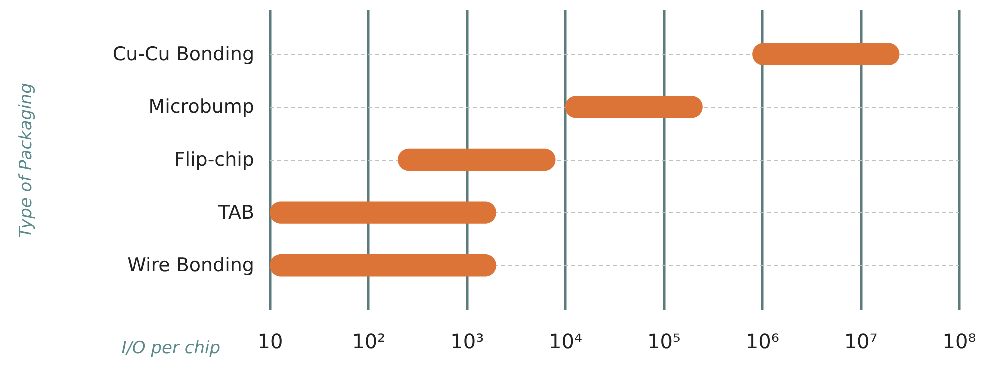  What do you see at coordinates (214, 160) in the screenshot?
I see `y-tick-label: Flip-chip` at bounding box center [214, 160].